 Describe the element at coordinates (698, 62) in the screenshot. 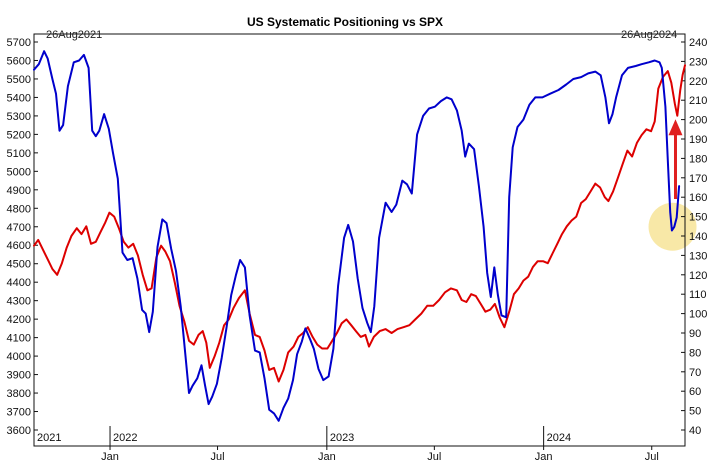

I see `right-tick-label: 230` at that location.